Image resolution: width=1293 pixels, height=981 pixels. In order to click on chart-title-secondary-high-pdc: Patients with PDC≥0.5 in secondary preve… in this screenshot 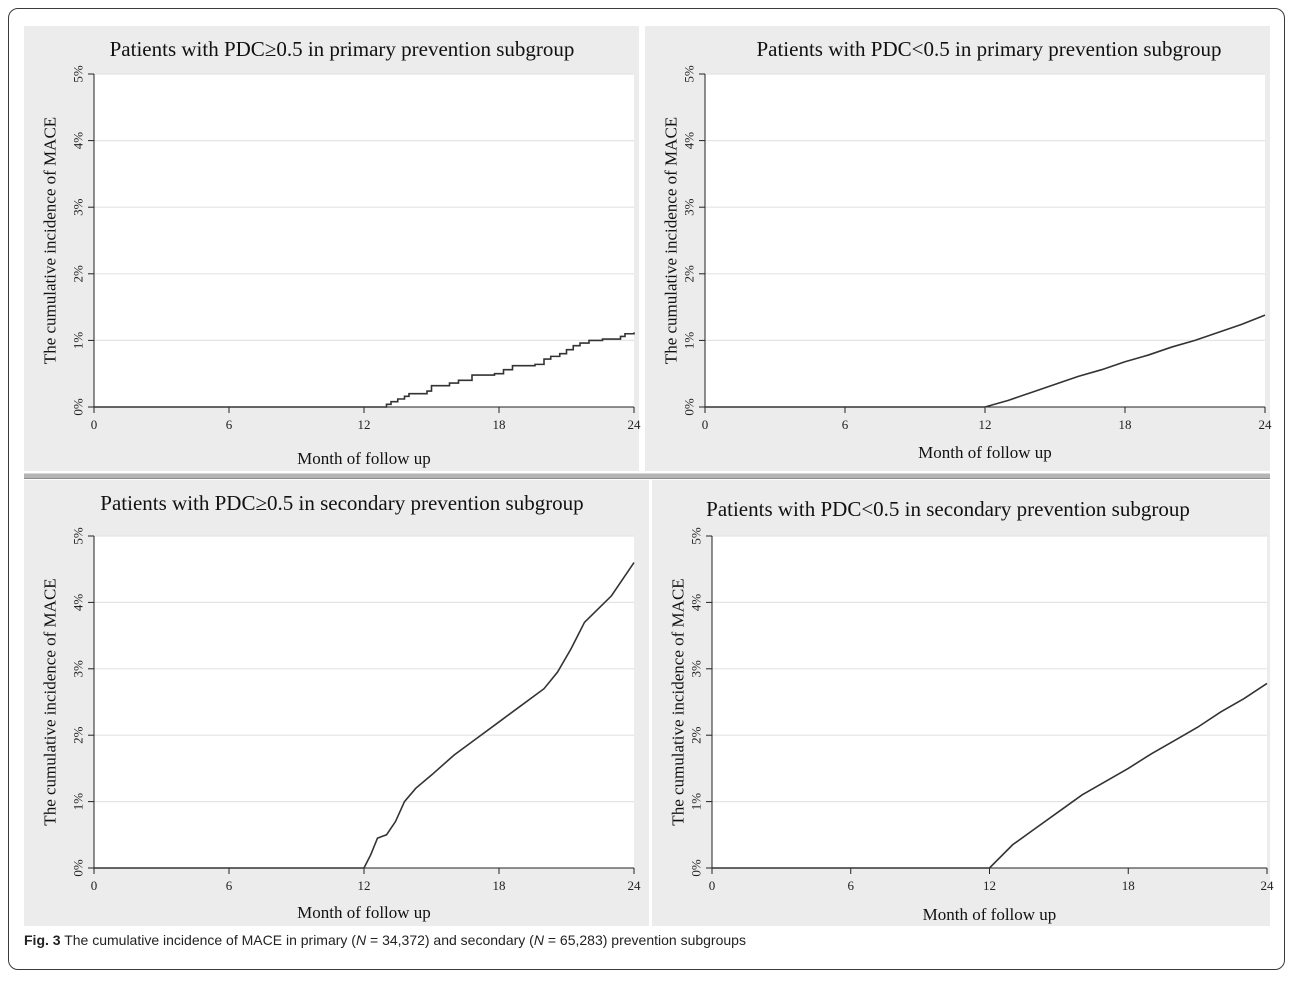, I will do `click(341, 503)`.